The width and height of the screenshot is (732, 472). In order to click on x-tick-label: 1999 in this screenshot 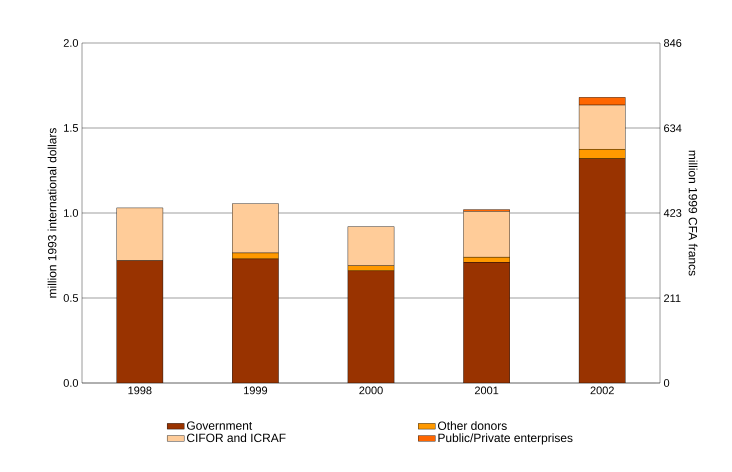, I will do `click(256, 390)`.